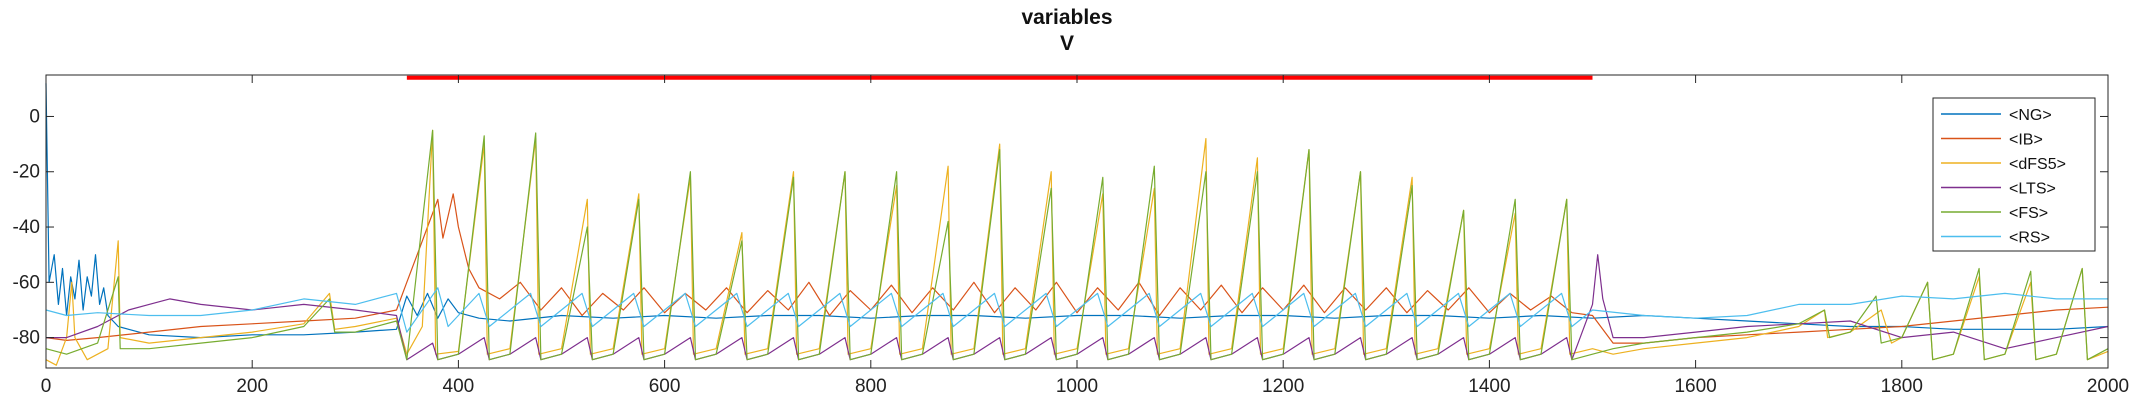 Image resolution: width=2133 pixels, height=400 pixels. I want to click on legend-label: <RS>, so click(2029, 238).